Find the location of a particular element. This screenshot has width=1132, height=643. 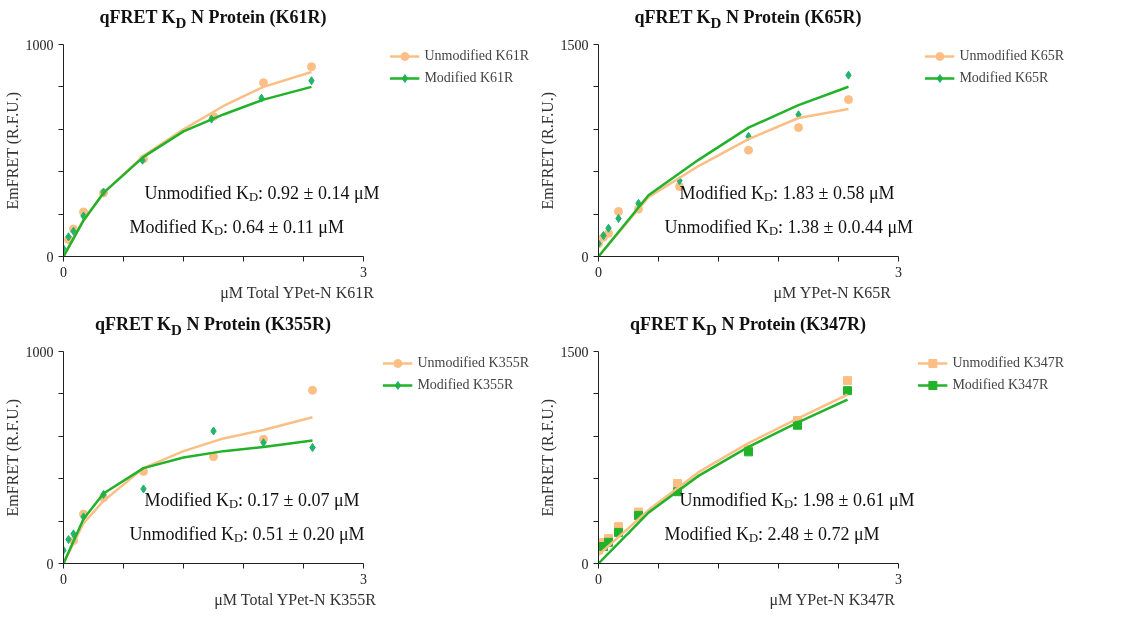

legend-label: Modified K355R is located at coordinates (465, 385).